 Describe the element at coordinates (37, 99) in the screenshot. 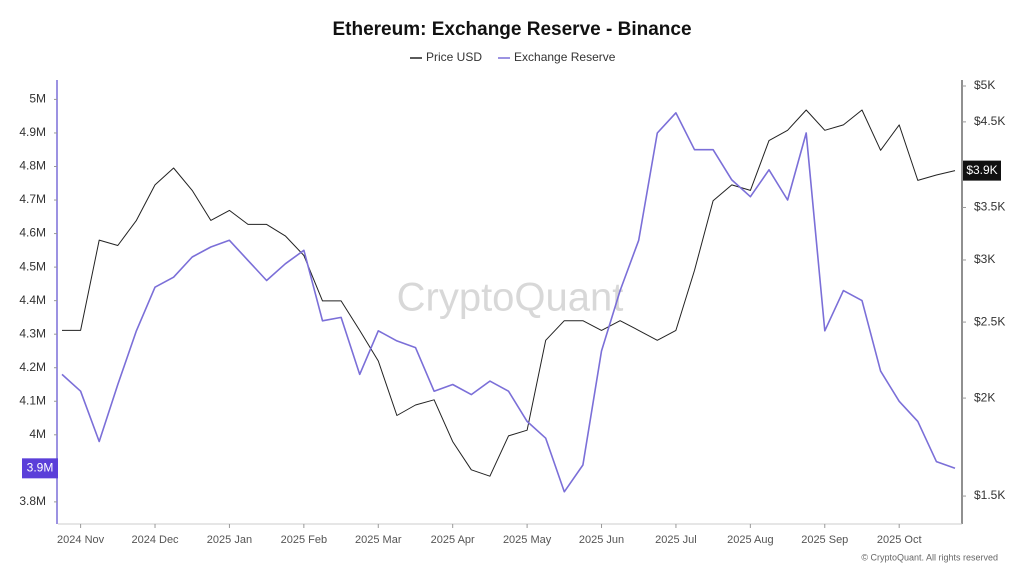

I see `y-tick-label: 5M` at that location.